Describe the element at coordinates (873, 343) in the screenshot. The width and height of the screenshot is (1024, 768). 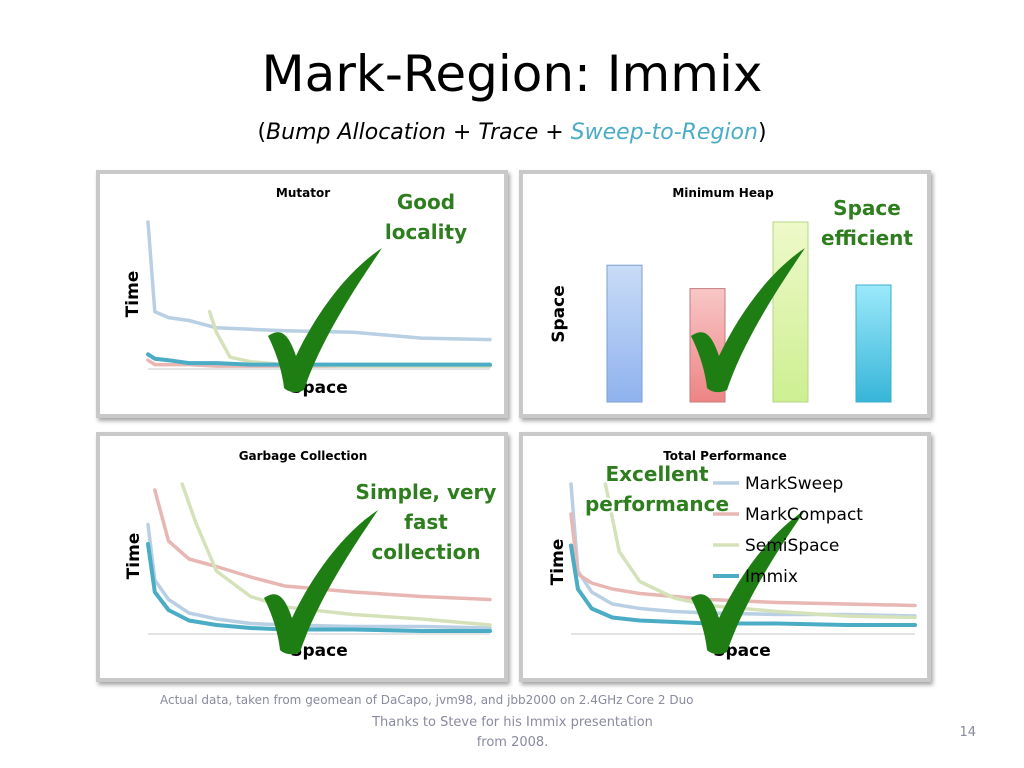
I see `bar-immix` at that location.